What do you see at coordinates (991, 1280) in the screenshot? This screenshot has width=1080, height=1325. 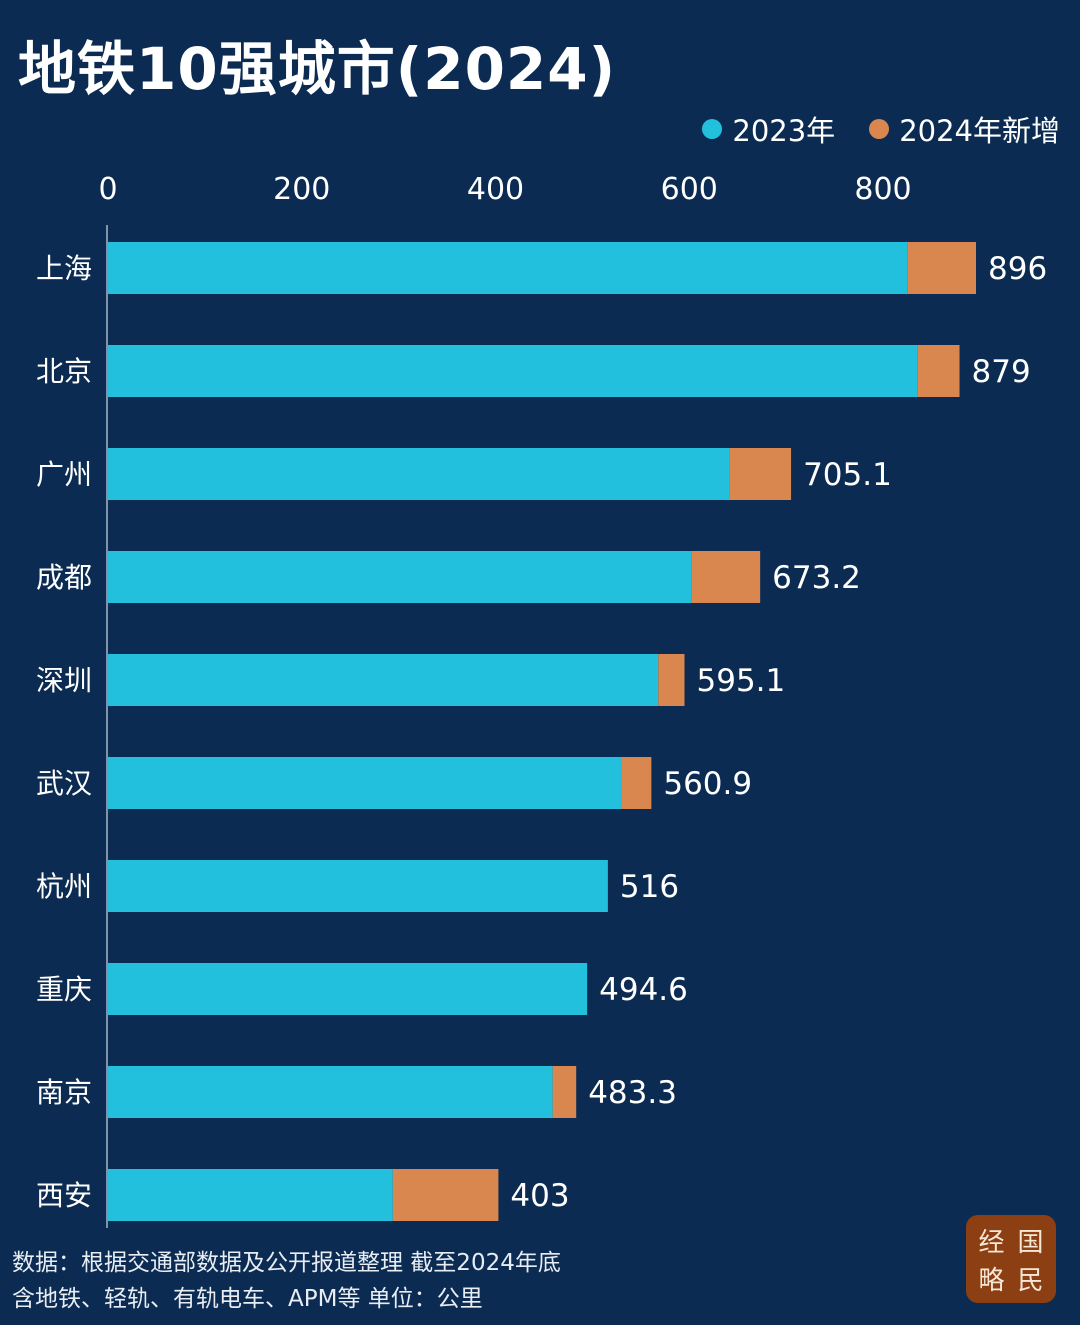 I see `logo-char: 略` at bounding box center [991, 1280].